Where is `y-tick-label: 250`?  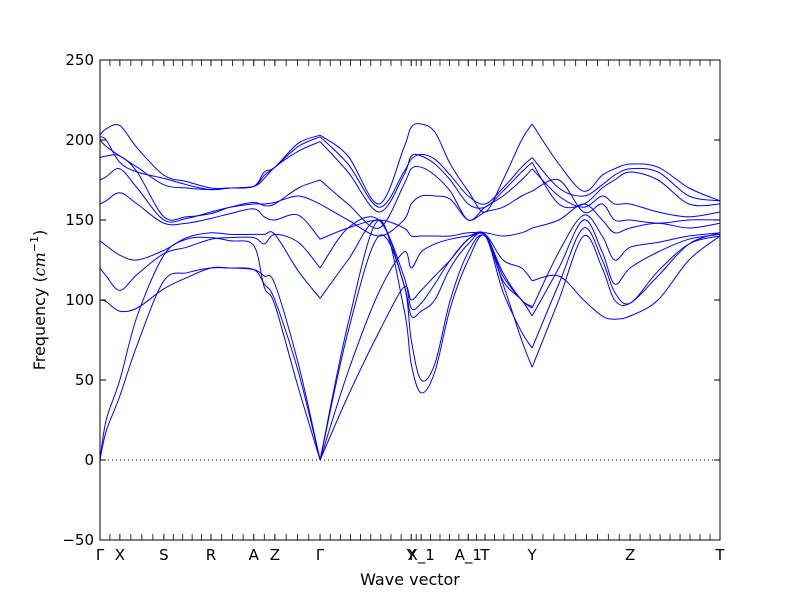 y-tick-label: 250 is located at coordinates (79, 60).